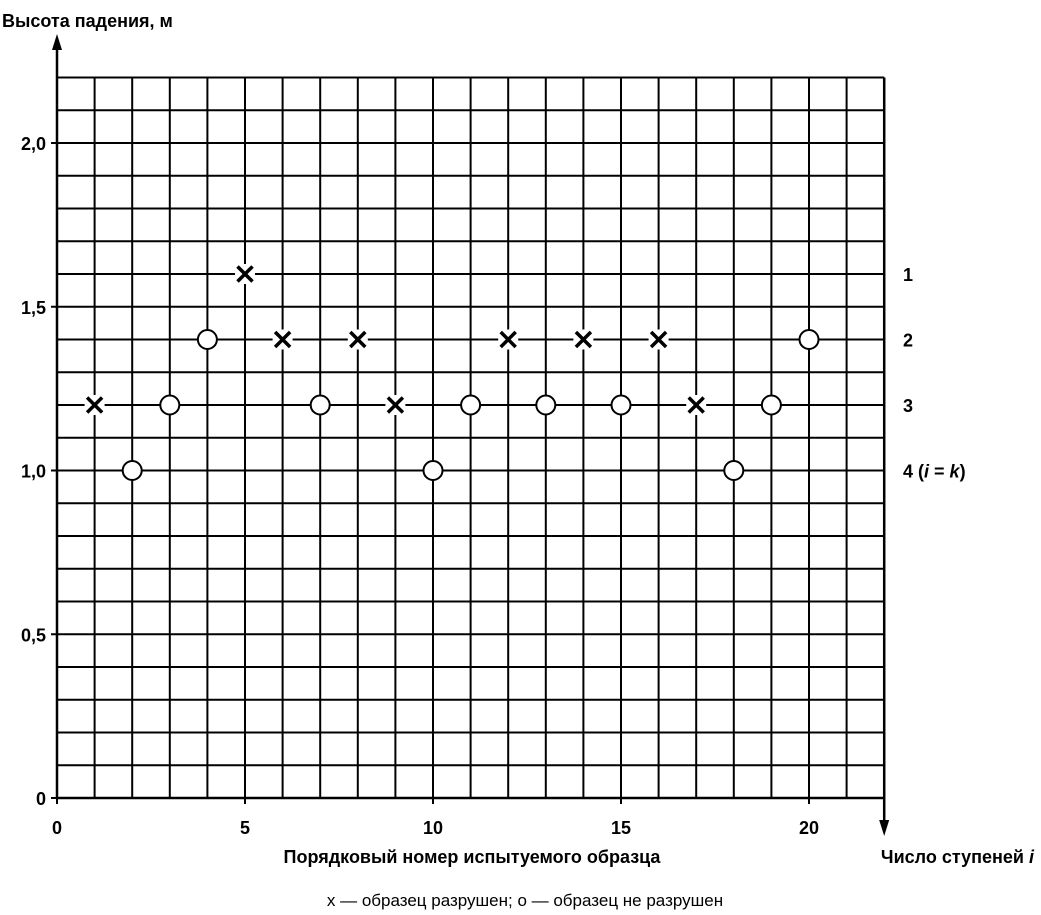 The image size is (1041, 915). What do you see at coordinates (908, 275) in the screenshot?
I see `level-label: 1` at bounding box center [908, 275].